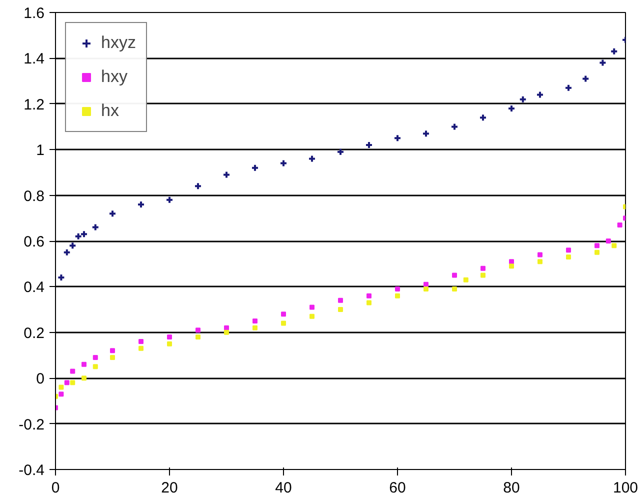 Image resolution: width=643 pixels, height=497 pixels. I want to click on y-tick-label: 1.2, so click(34, 105).